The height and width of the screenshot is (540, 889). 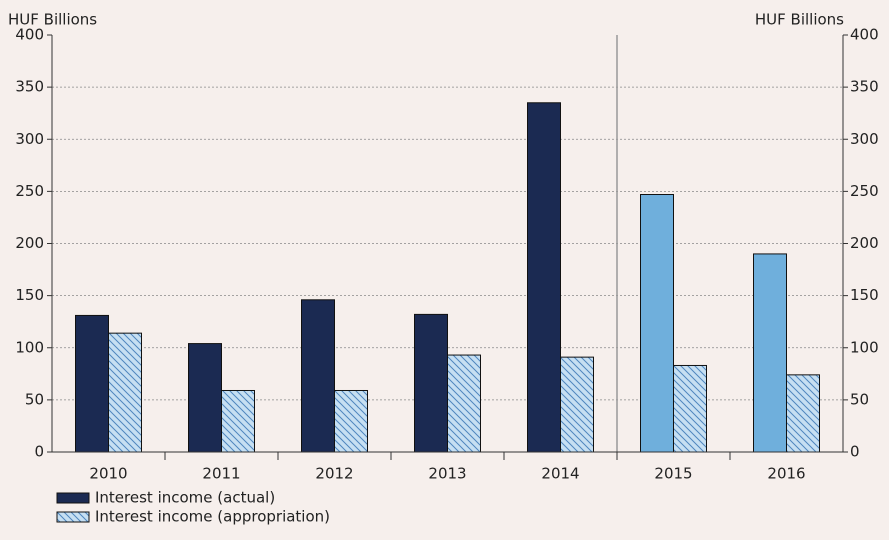 What do you see at coordinates (799, 20) in the screenshot?
I see `y2-axis-label: HUF Billions` at bounding box center [799, 20].